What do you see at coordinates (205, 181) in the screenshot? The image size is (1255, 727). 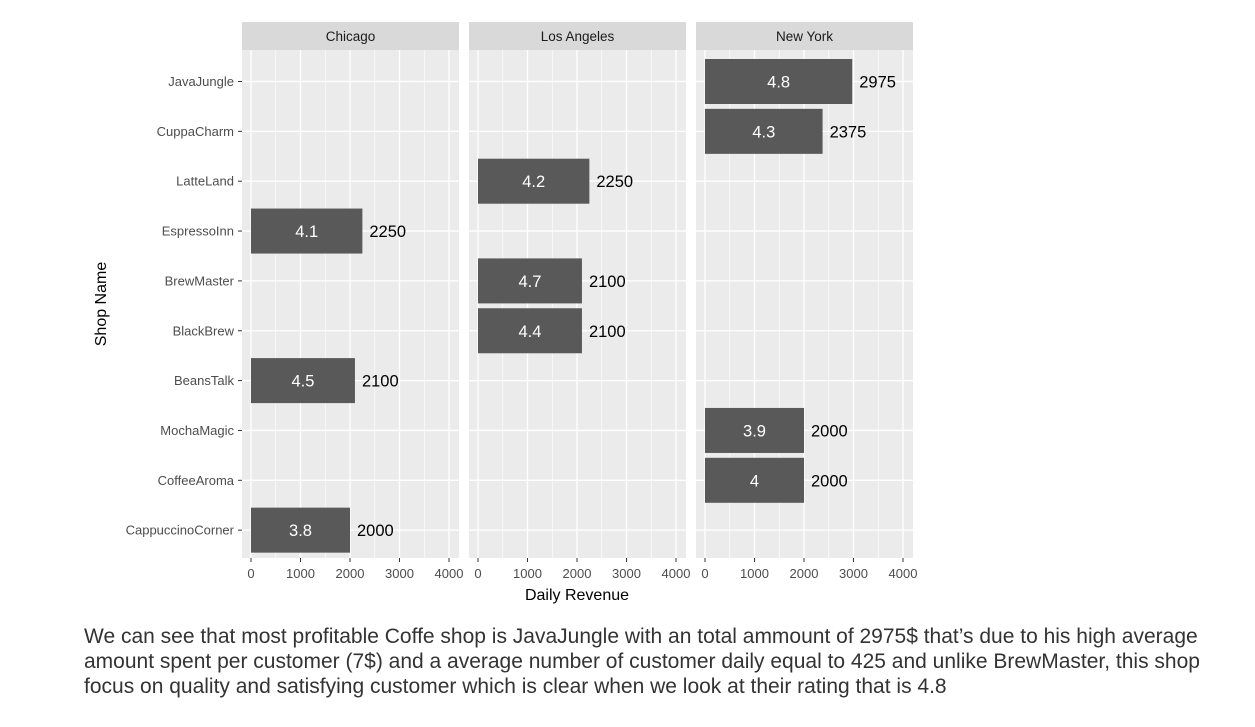 I see `y-tick-label-latteland: LatteLand` at bounding box center [205, 181].